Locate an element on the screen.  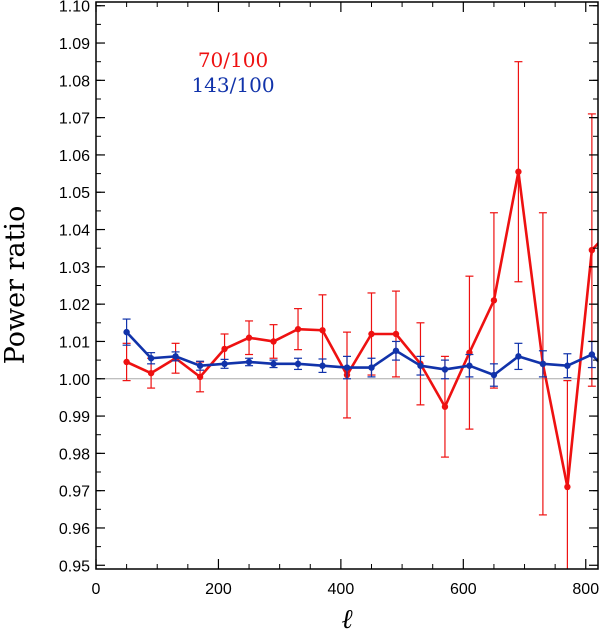
x-tick-label: 600 is located at coordinates (463, 589).